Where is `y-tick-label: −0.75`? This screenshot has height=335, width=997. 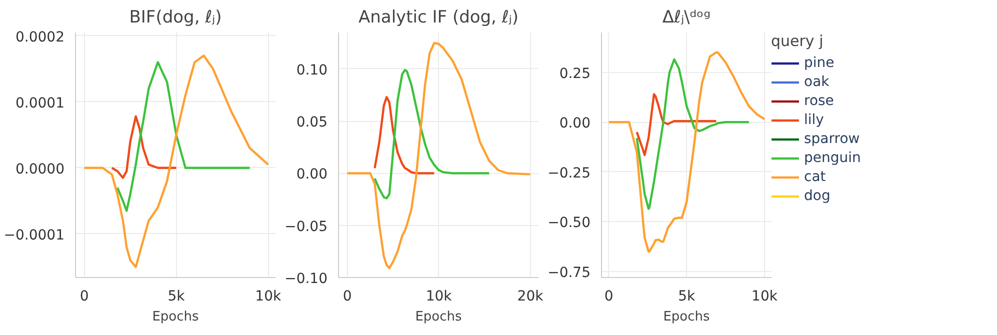 y-tick-label: −0.75 is located at coordinates (569, 273).